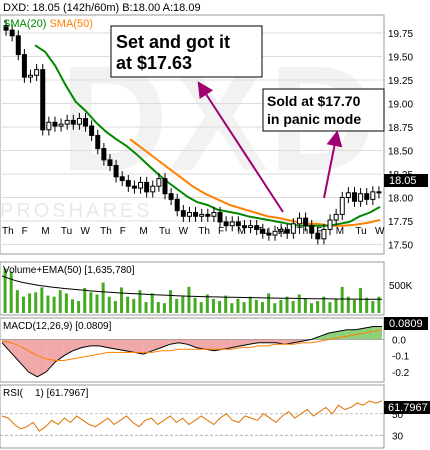 This screenshot has width=430, height=450. What do you see at coordinates (408, 408) in the screenshot?
I see `rsi-value-label: 61.7967` at bounding box center [408, 408].